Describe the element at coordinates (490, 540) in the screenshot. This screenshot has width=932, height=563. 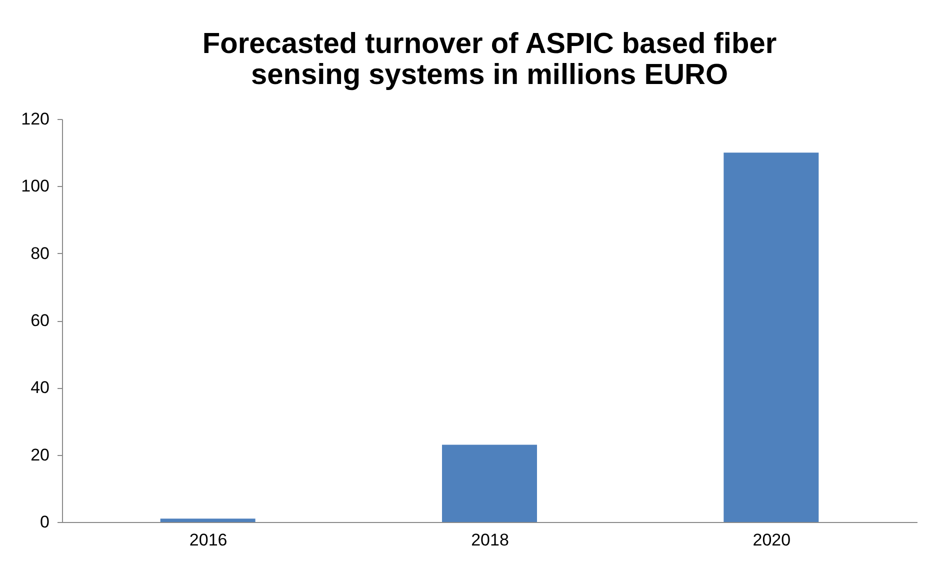
I see `x-tick-label: 2018` at that location.